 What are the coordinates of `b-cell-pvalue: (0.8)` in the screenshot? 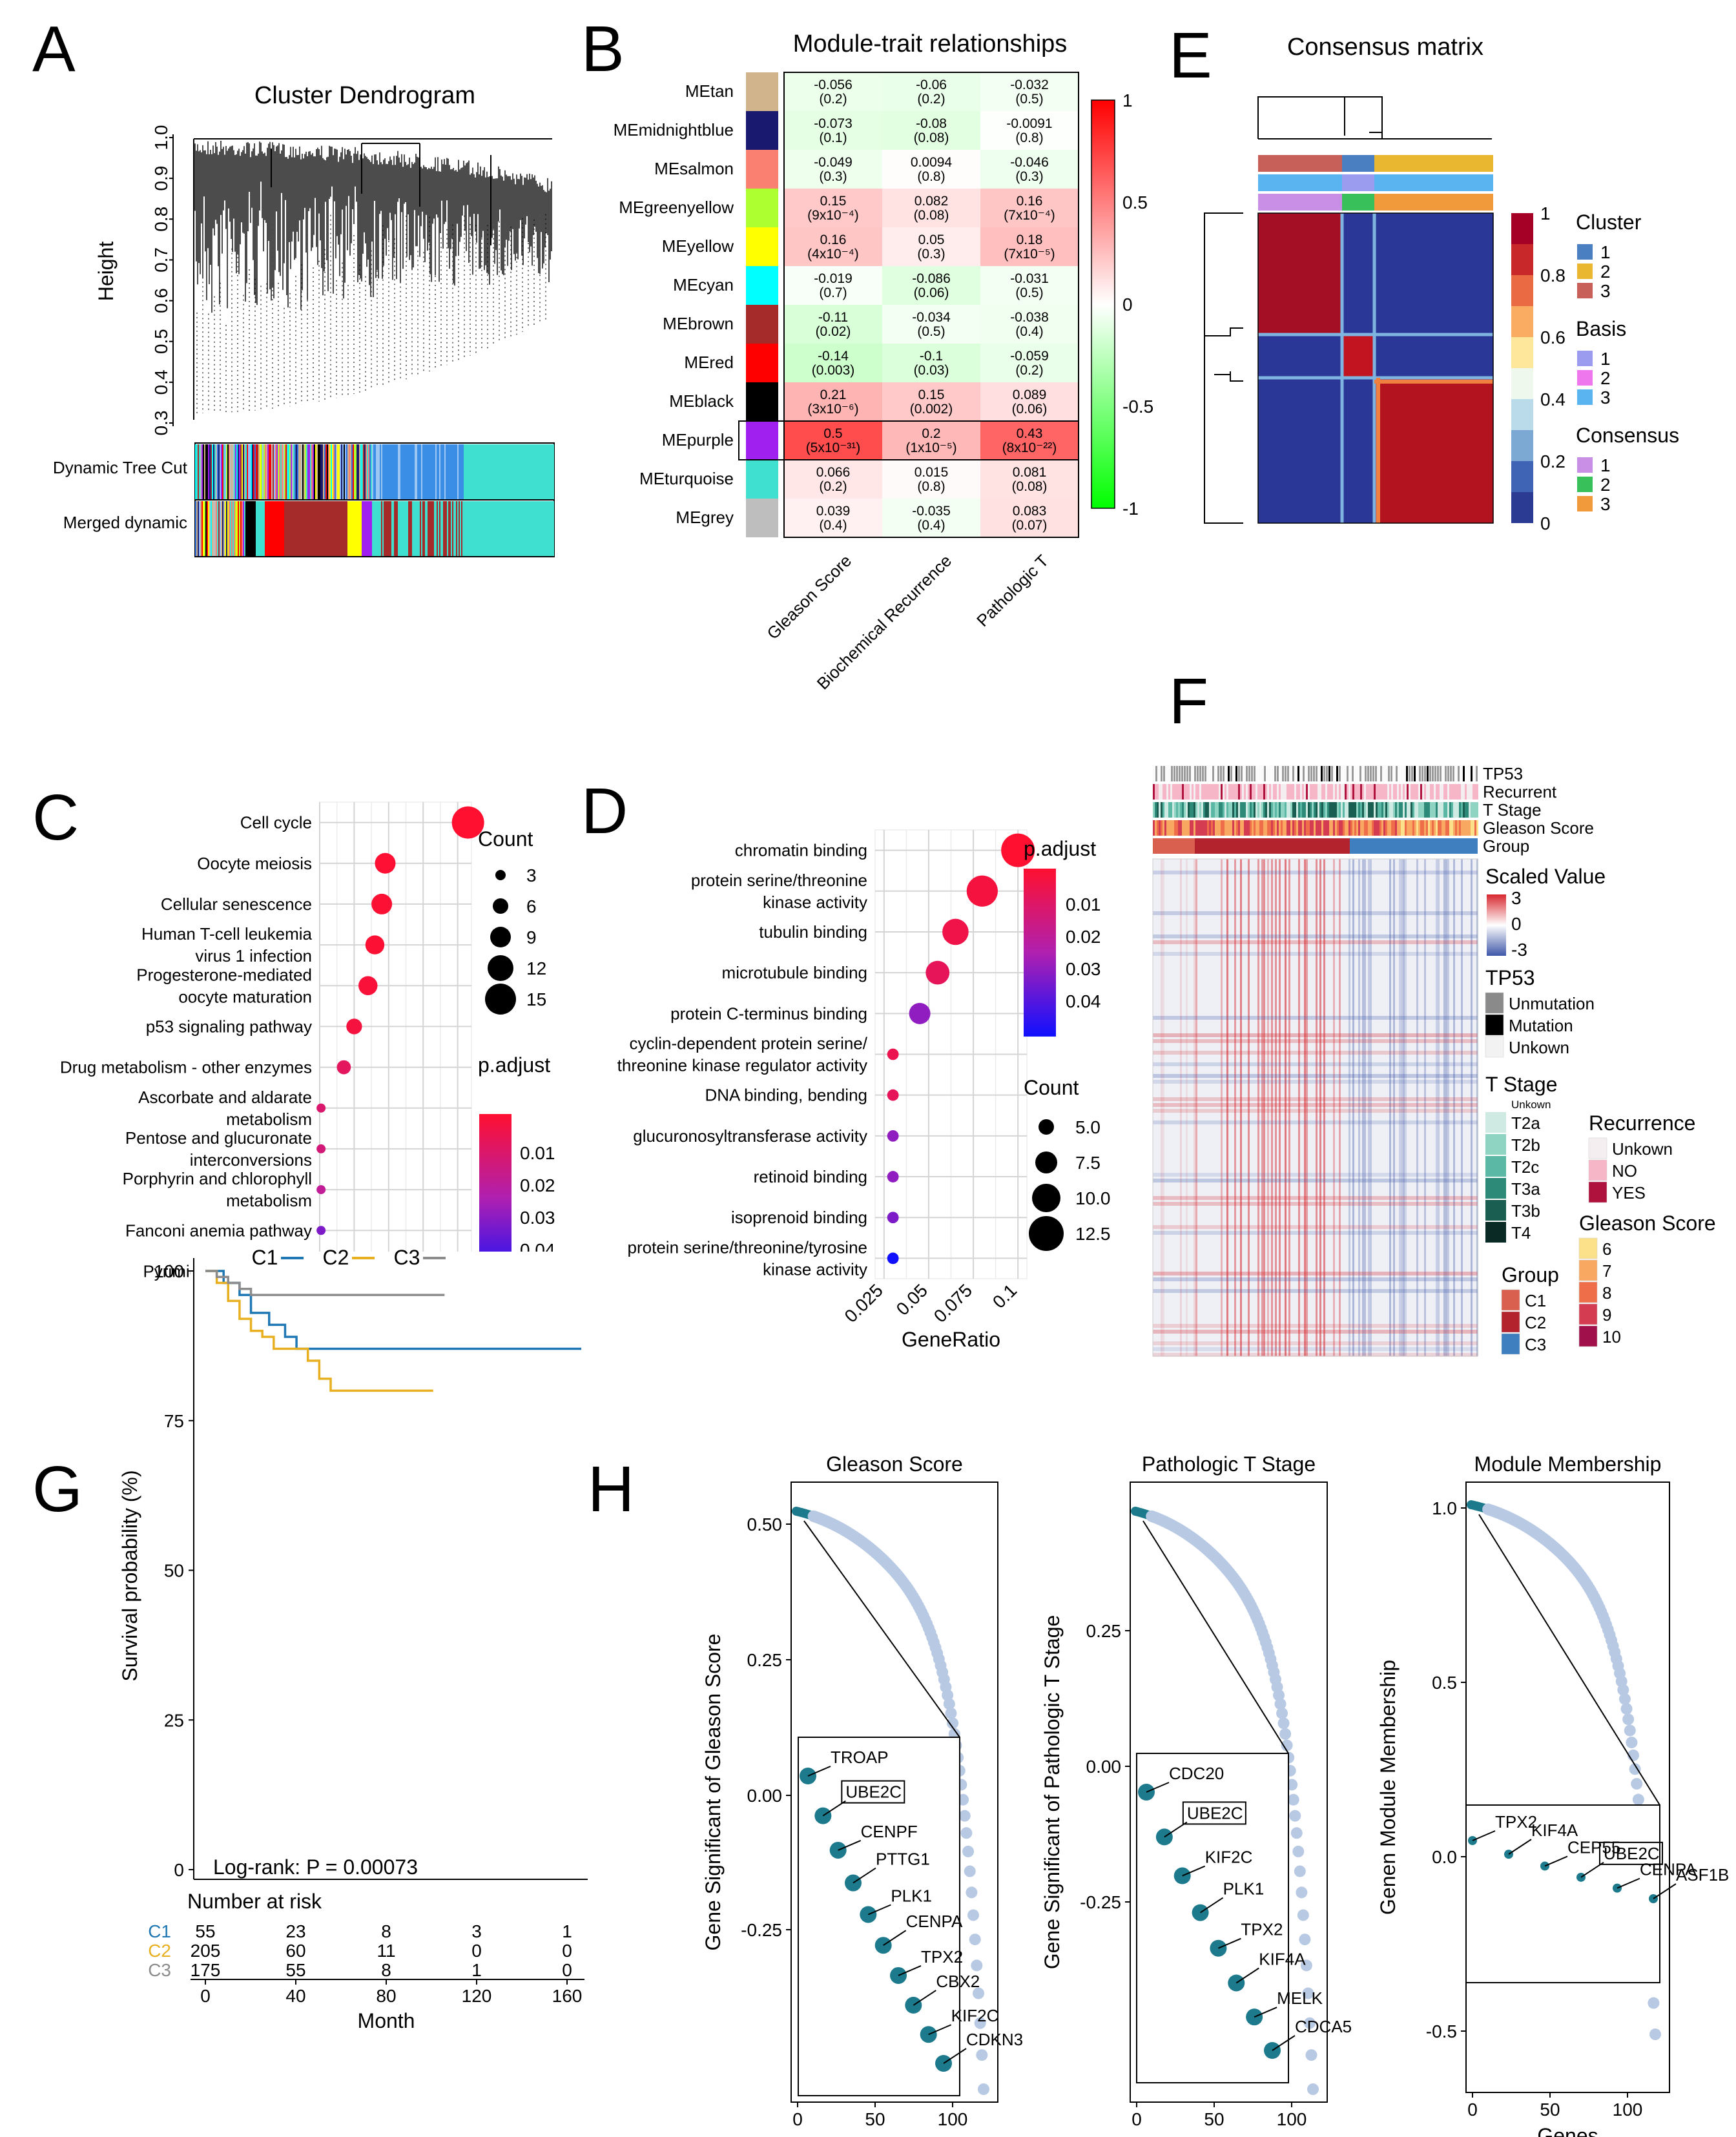 It's located at (931, 176).